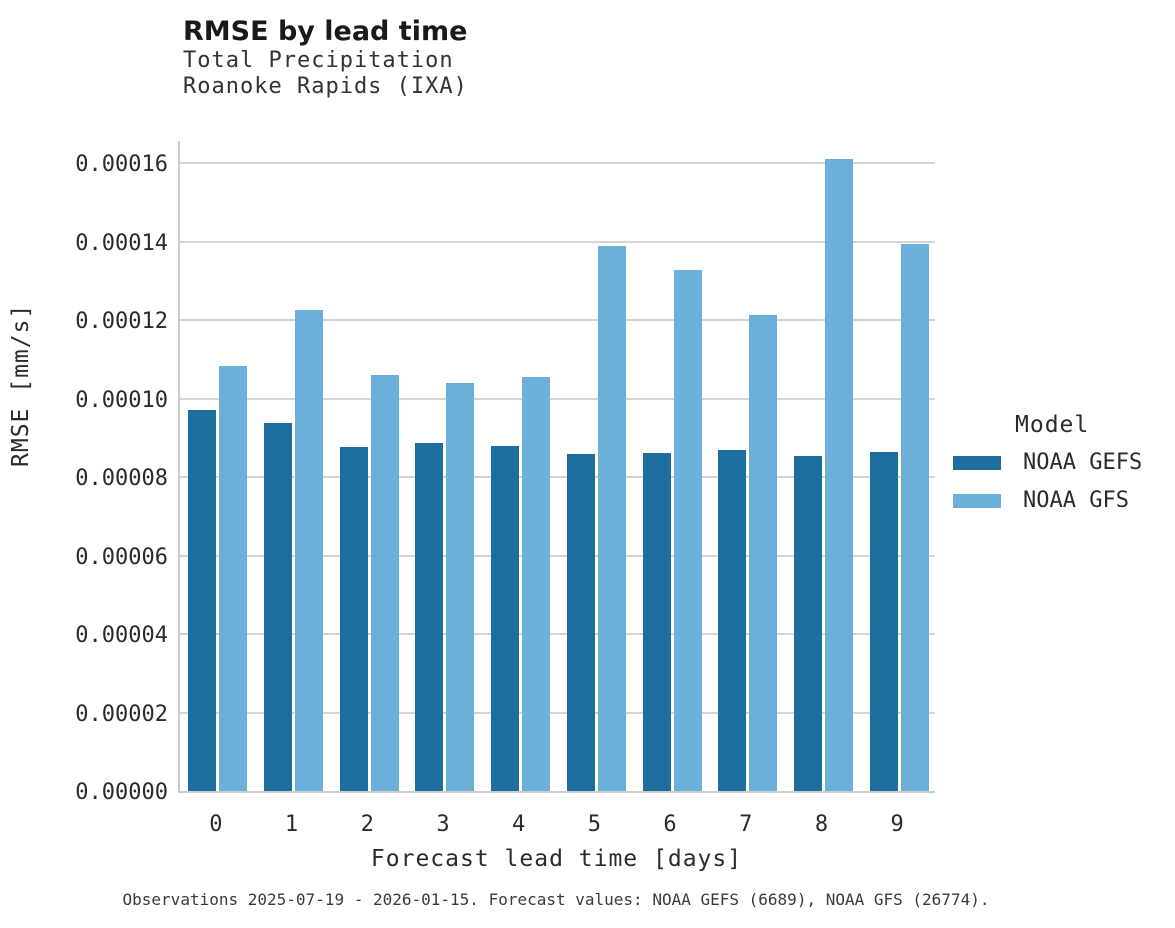 The width and height of the screenshot is (1175, 928). What do you see at coordinates (325, 31) in the screenshot?
I see `chart-title: RMSE by lead time` at bounding box center [325, 31].